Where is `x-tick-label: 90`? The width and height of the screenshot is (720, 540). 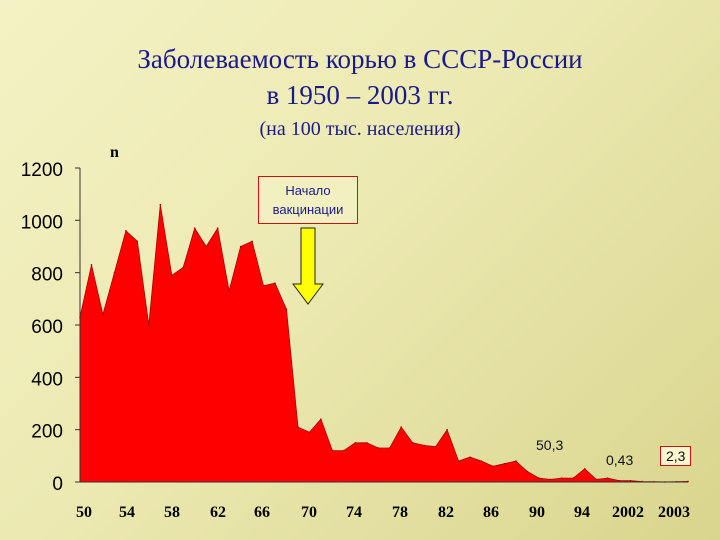 x-tick-label: 90 is located at coordinates (537, 512).